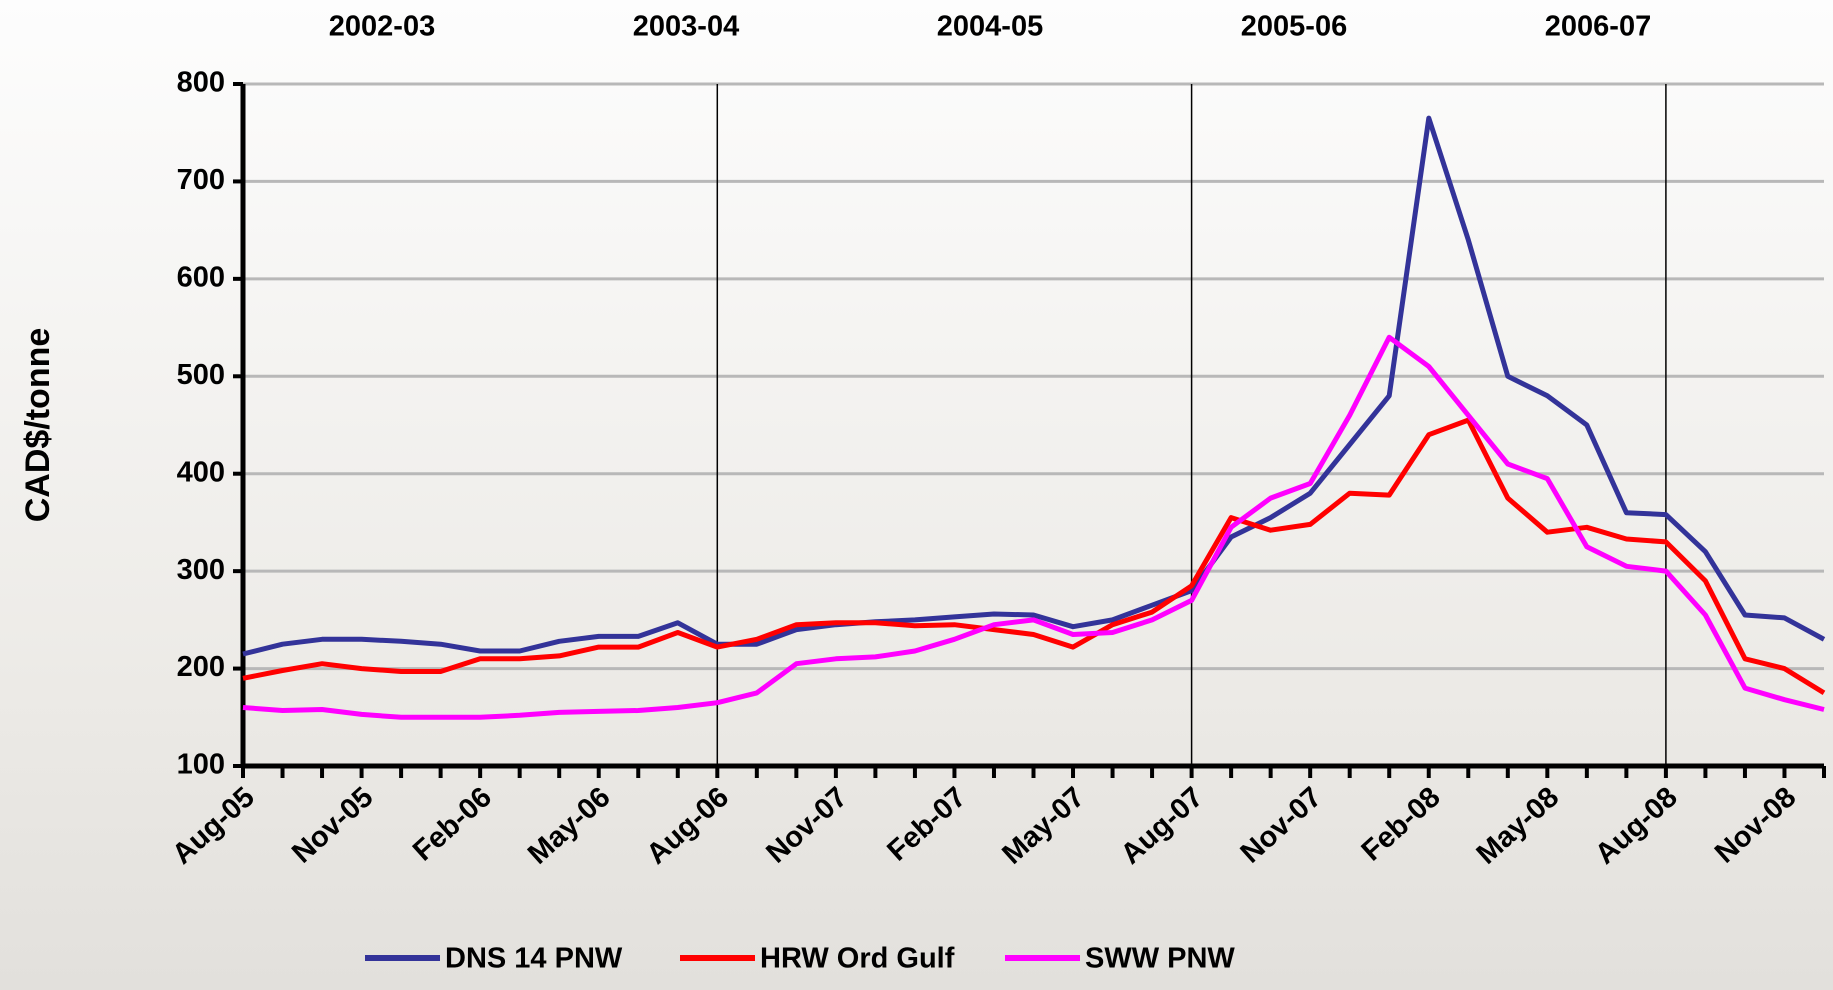 The height and width of the screenshot is (990, 1833). Describe the element at coordinates (201, 180) in the screenshot. I see `y-tick-label: 700` at that location.